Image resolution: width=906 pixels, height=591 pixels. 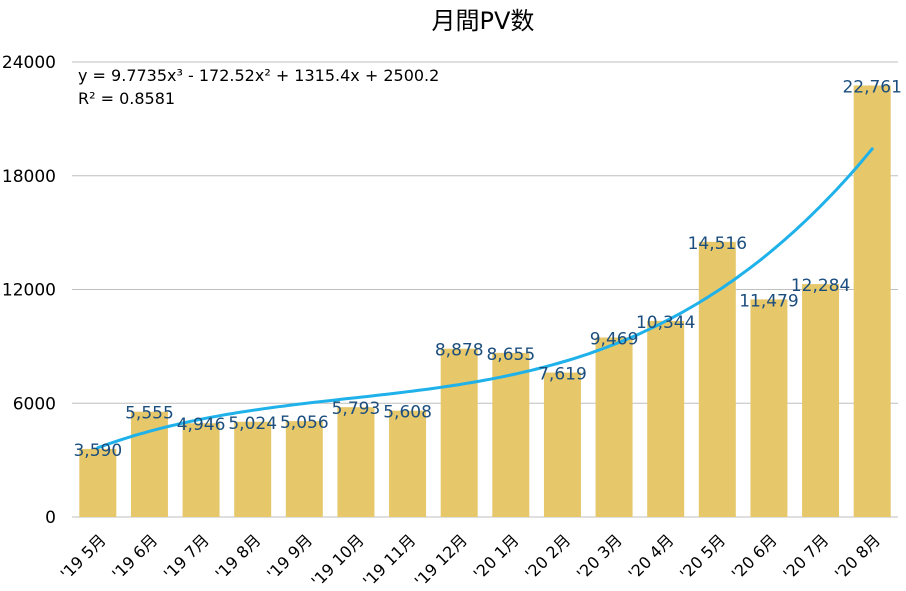 I want to click on x-tick-label: '20 5月, so click(x=702, y=556).